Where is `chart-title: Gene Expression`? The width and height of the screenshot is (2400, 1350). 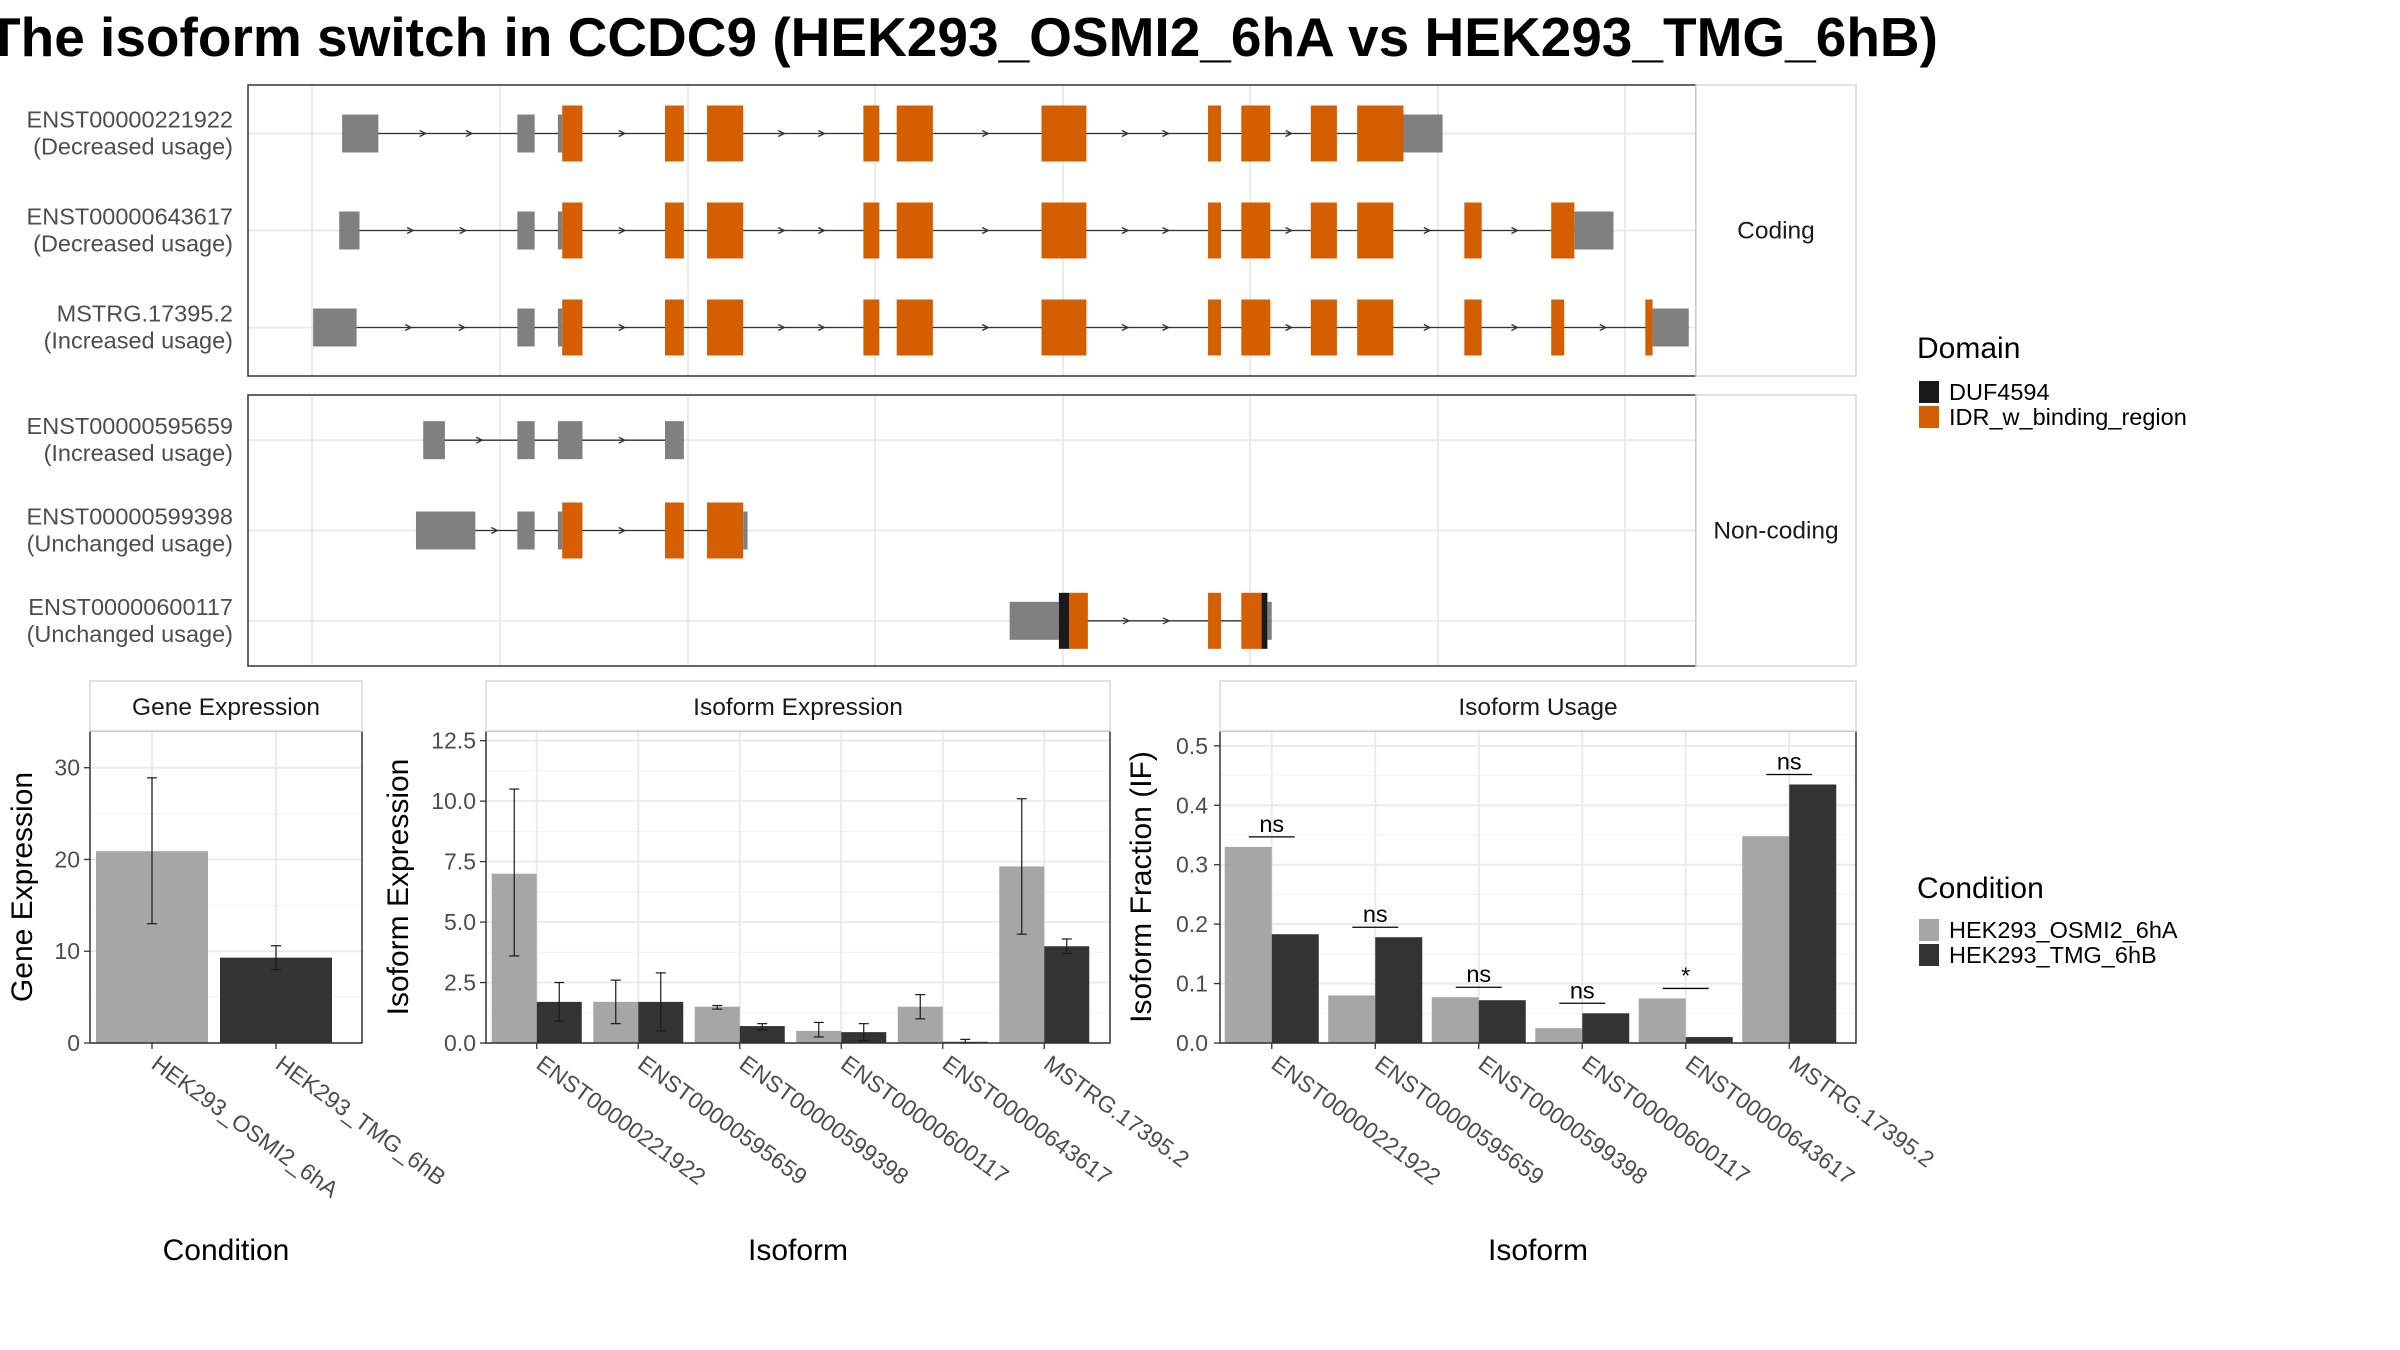
chart-title: Gene Expression is located at coordinates (226, 707).